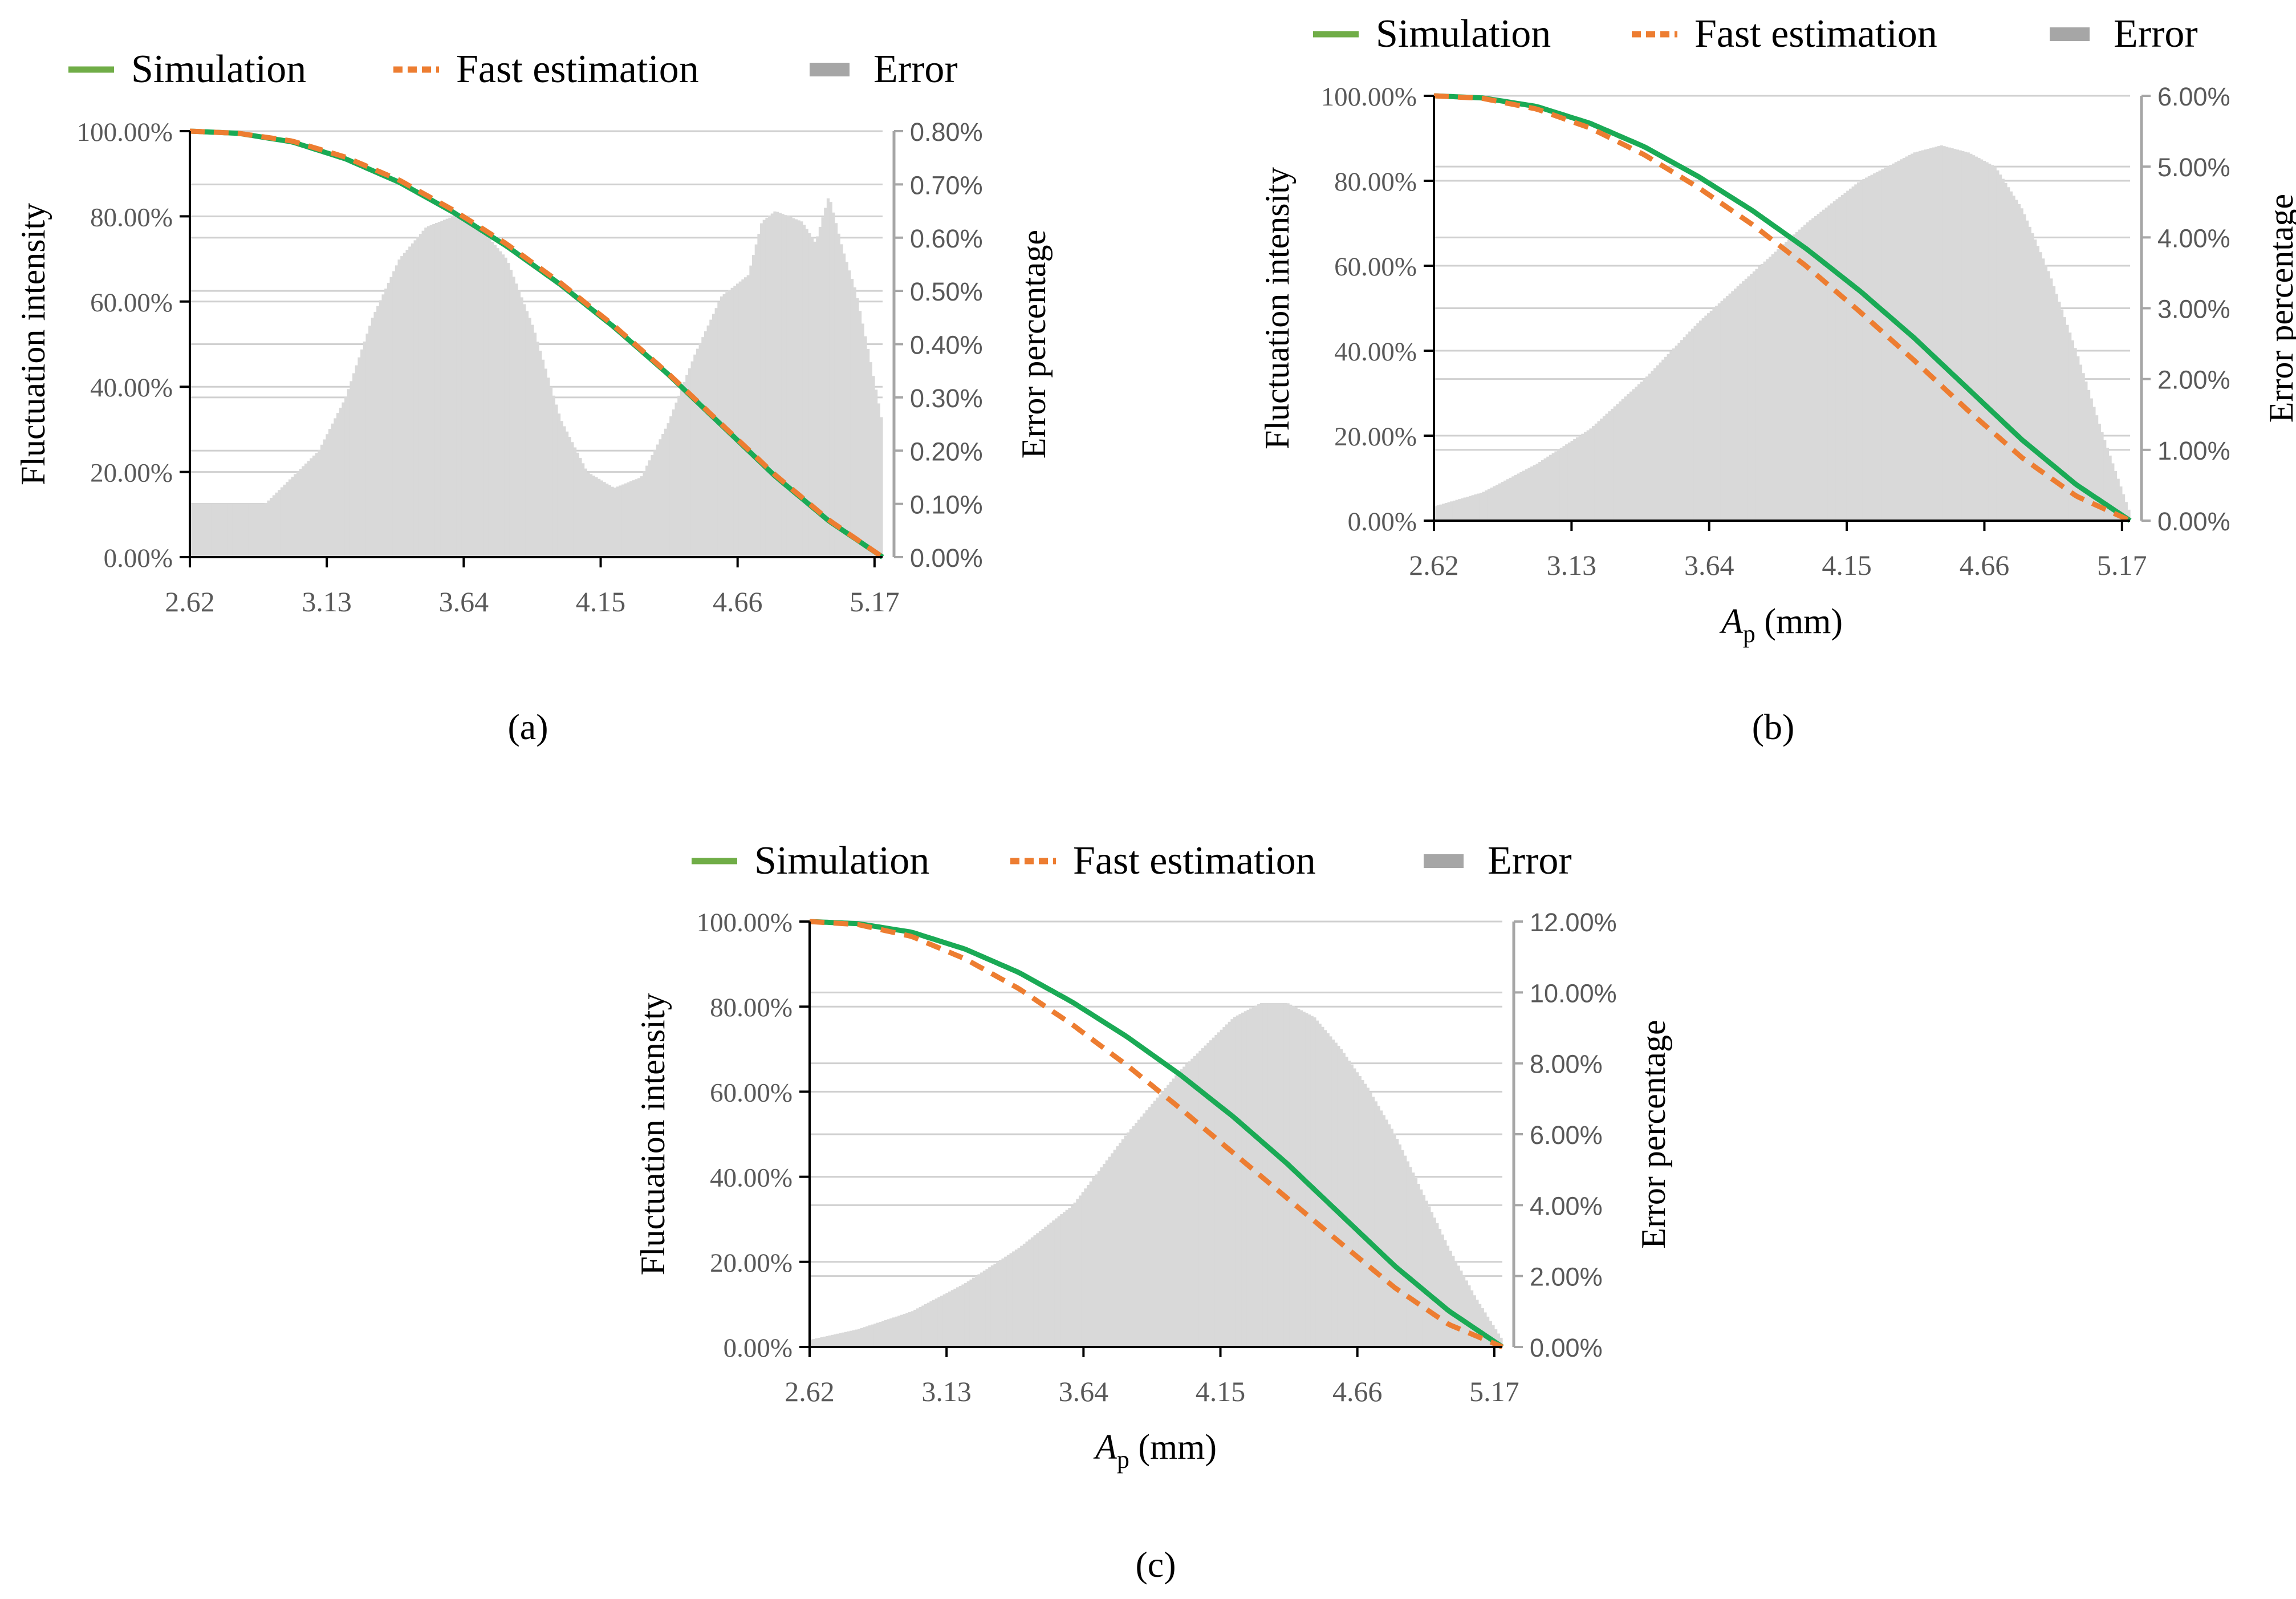  I want to click on y2-tick-label: 0.50%, so click(947, 291).